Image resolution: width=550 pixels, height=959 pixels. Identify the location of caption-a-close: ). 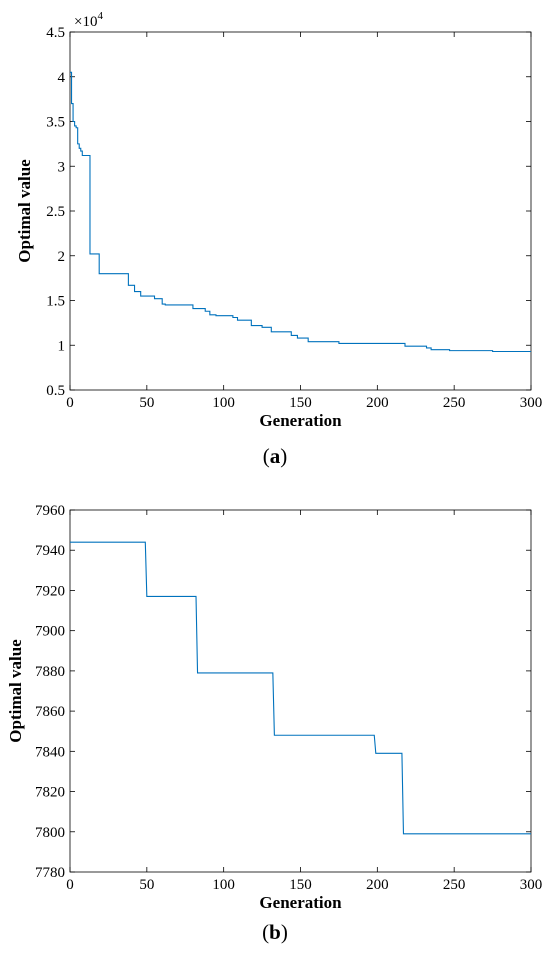
(284, 456).